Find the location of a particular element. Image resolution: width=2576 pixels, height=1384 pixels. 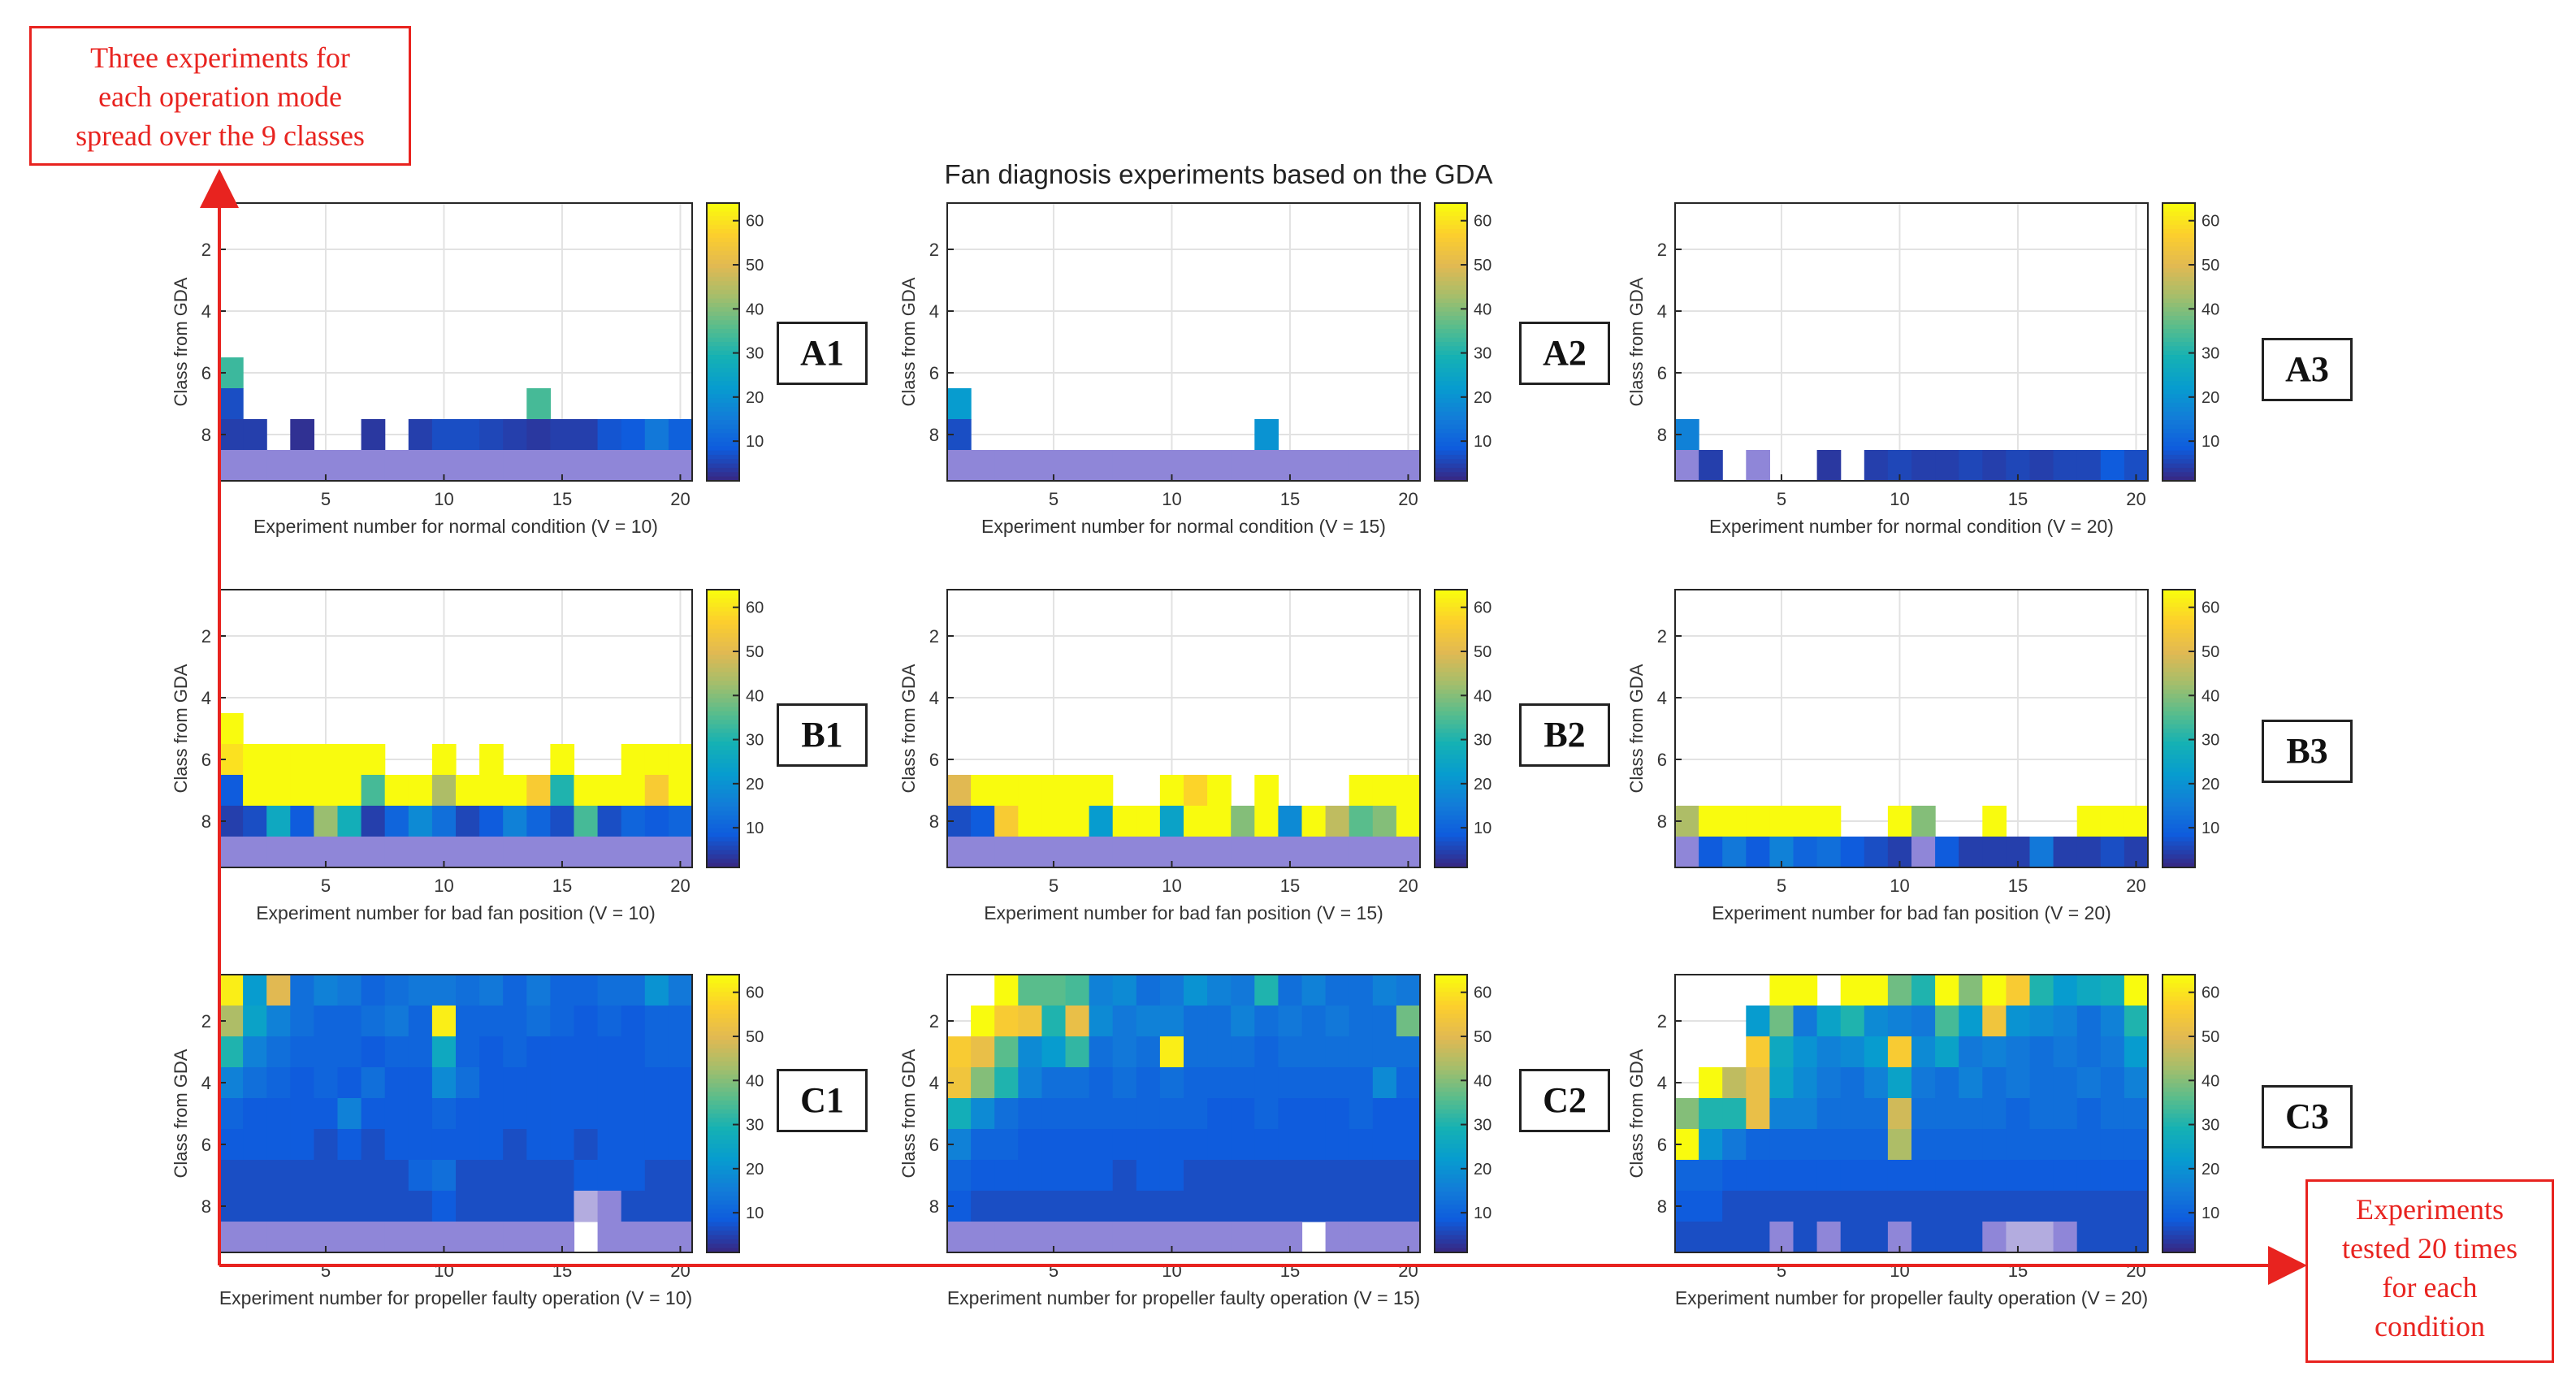

axes-box is located at coordinates (1912, 342).